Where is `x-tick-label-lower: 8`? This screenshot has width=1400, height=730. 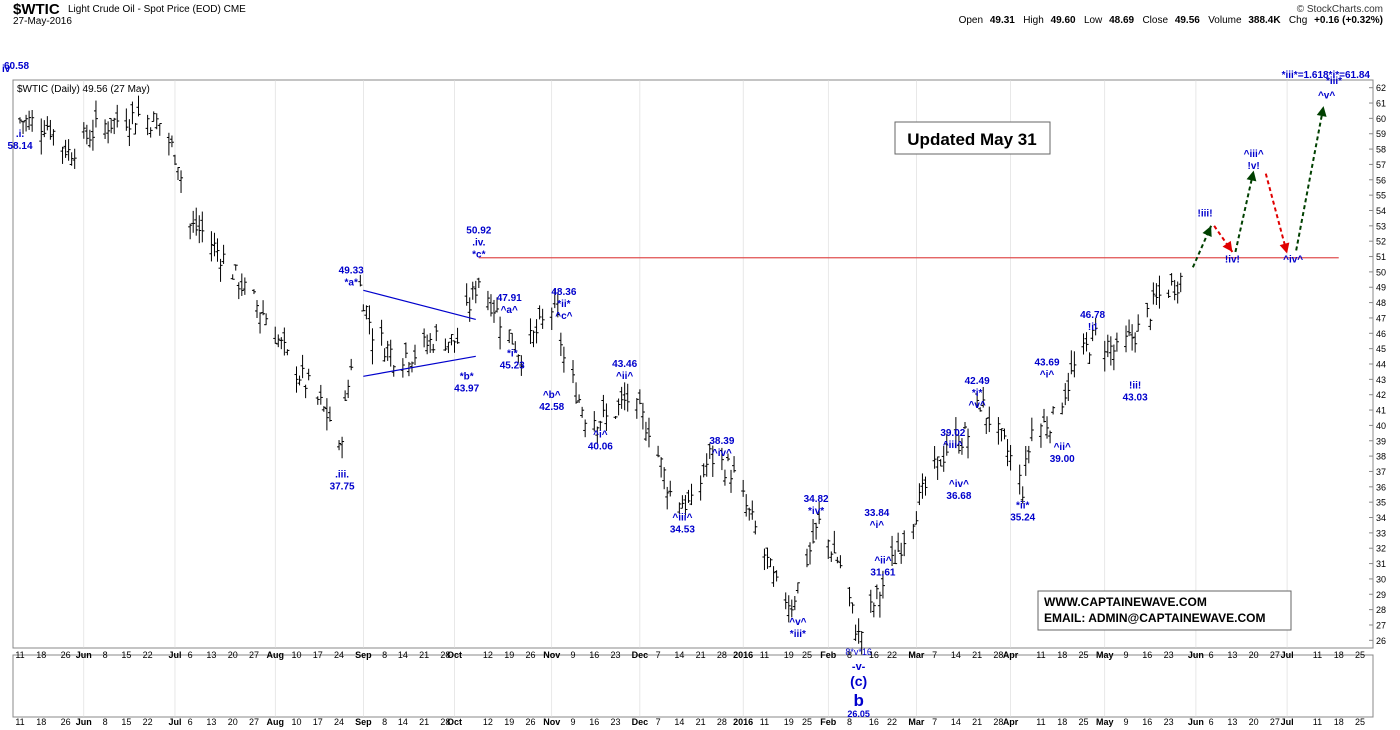 x-tick-label-lower: 8 is located at coordinates (105, 722).